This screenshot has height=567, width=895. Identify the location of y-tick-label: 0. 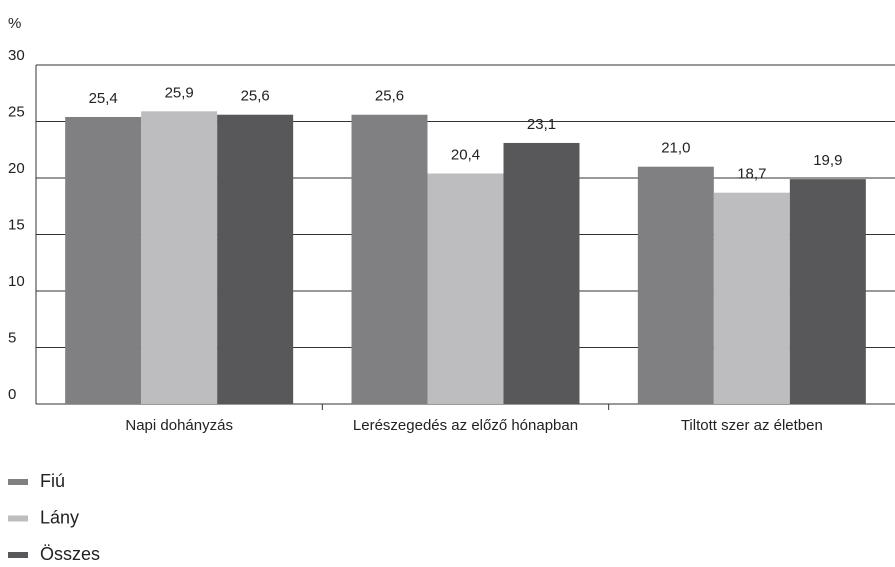
(12, 394).